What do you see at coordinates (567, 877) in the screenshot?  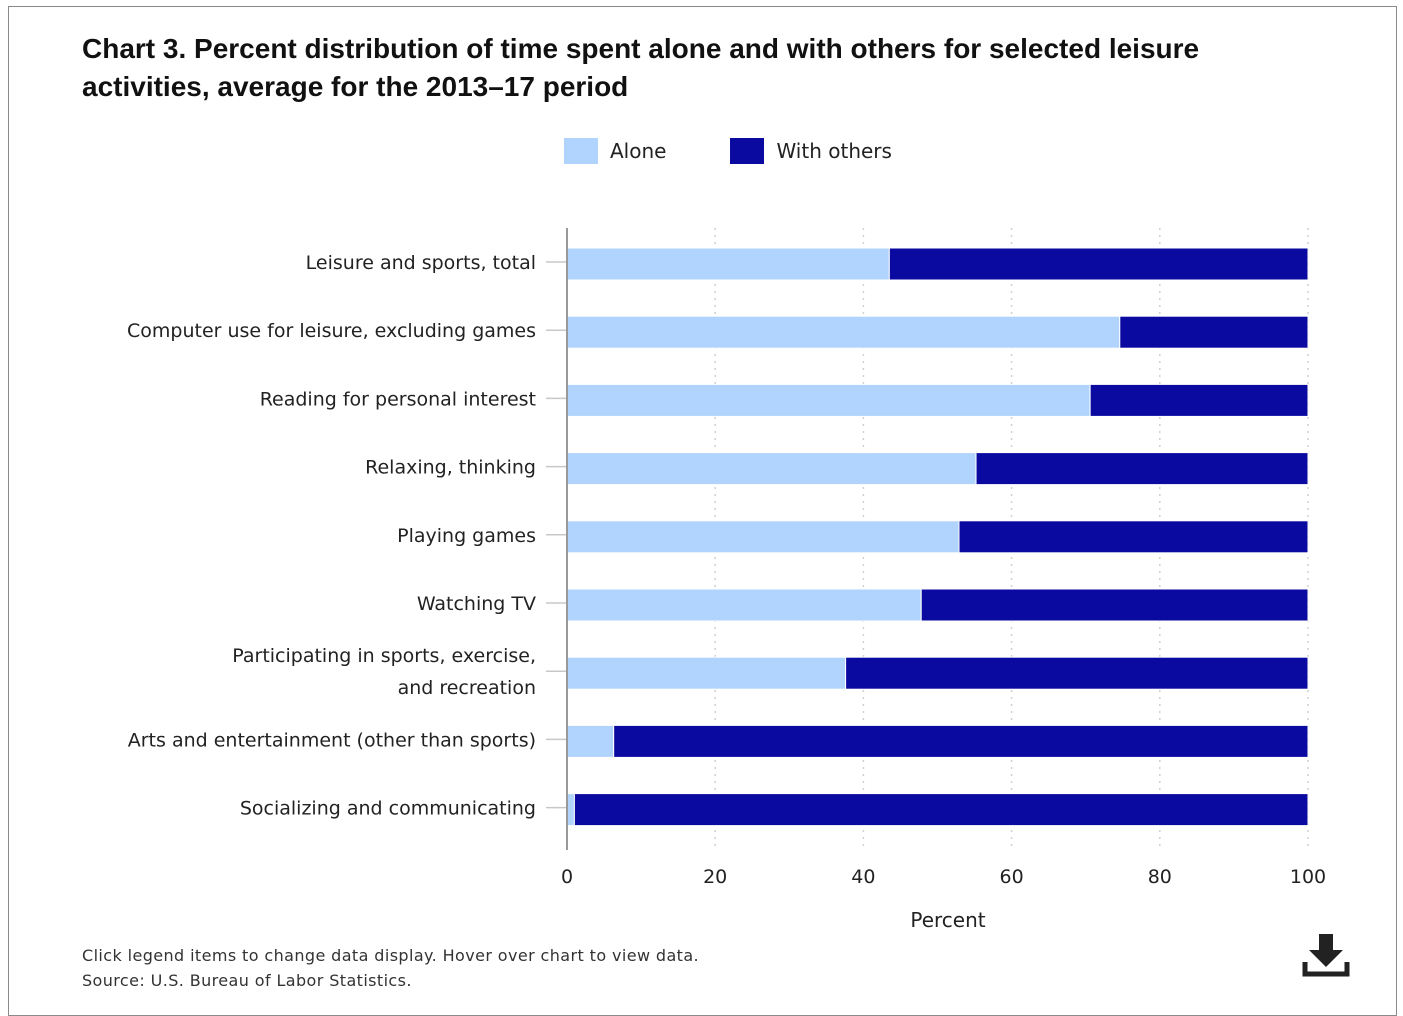 I see `x-tick-label: 0` at bounding box center [567, 877].